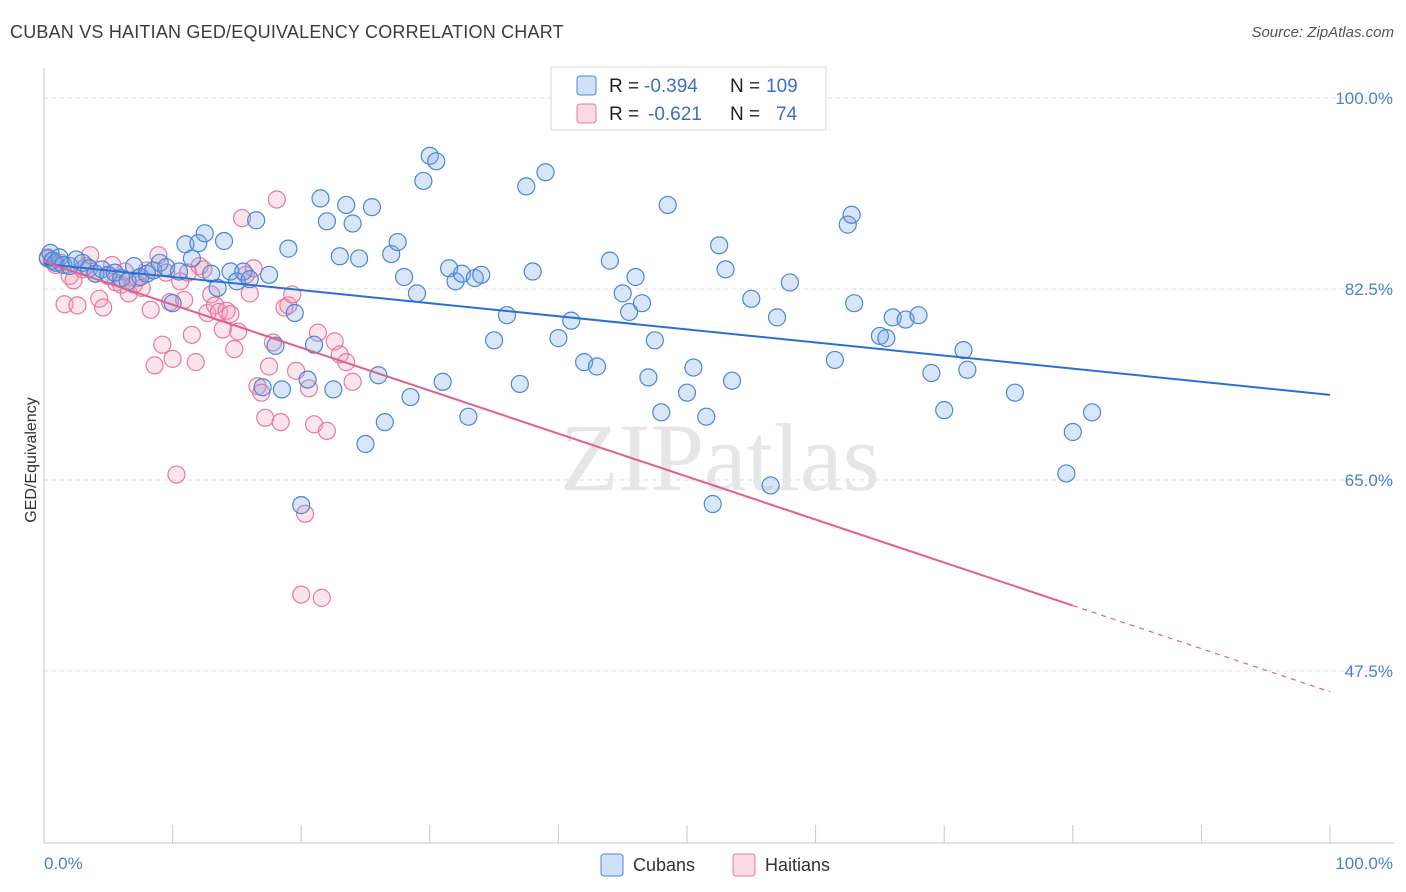 This screenshot has width=1406, height=892. What do you see at coordinates (782, 86) in the screenshot?
I see `legend-n-value-1: 109` at bounding box center [782, 86].